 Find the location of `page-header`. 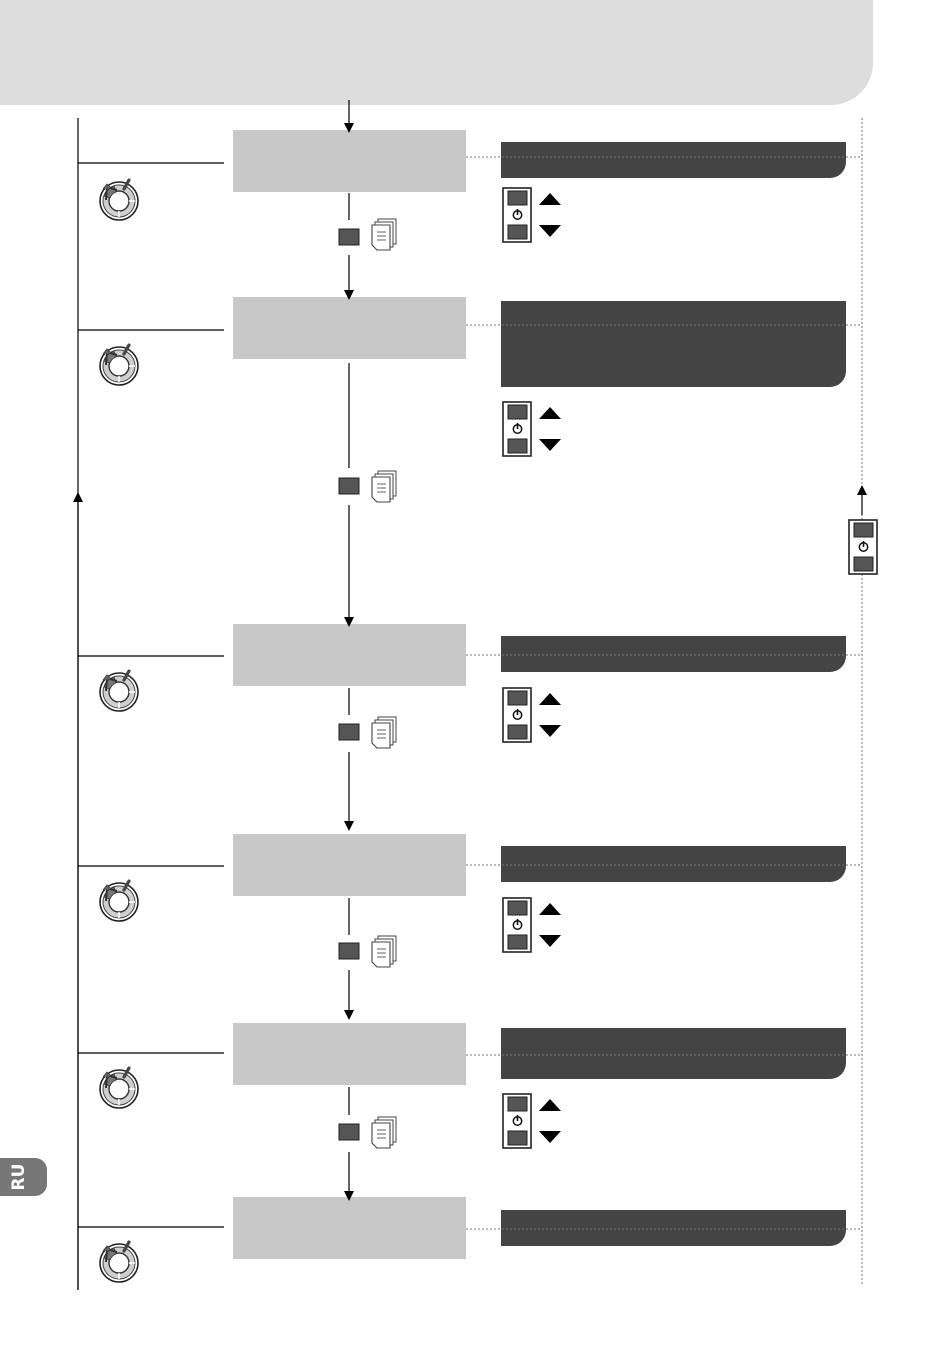

page-header is located at coordinates (436, 52).